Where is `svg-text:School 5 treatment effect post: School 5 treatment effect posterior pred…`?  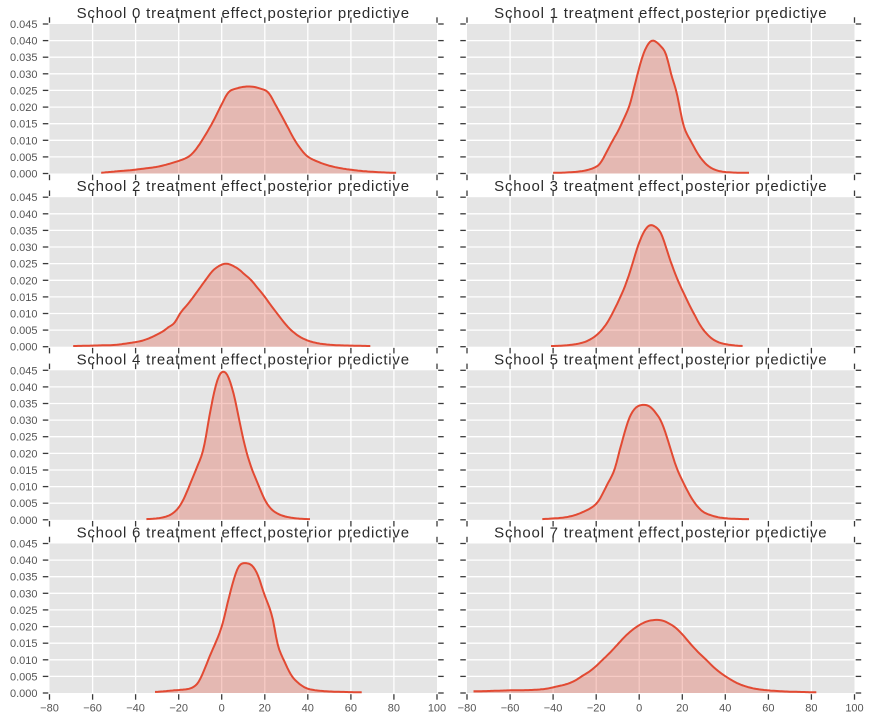
svg-text:School 5 treatment effect post: School 5 treatment effect posterior pred… is located at coordinates (660, 359).